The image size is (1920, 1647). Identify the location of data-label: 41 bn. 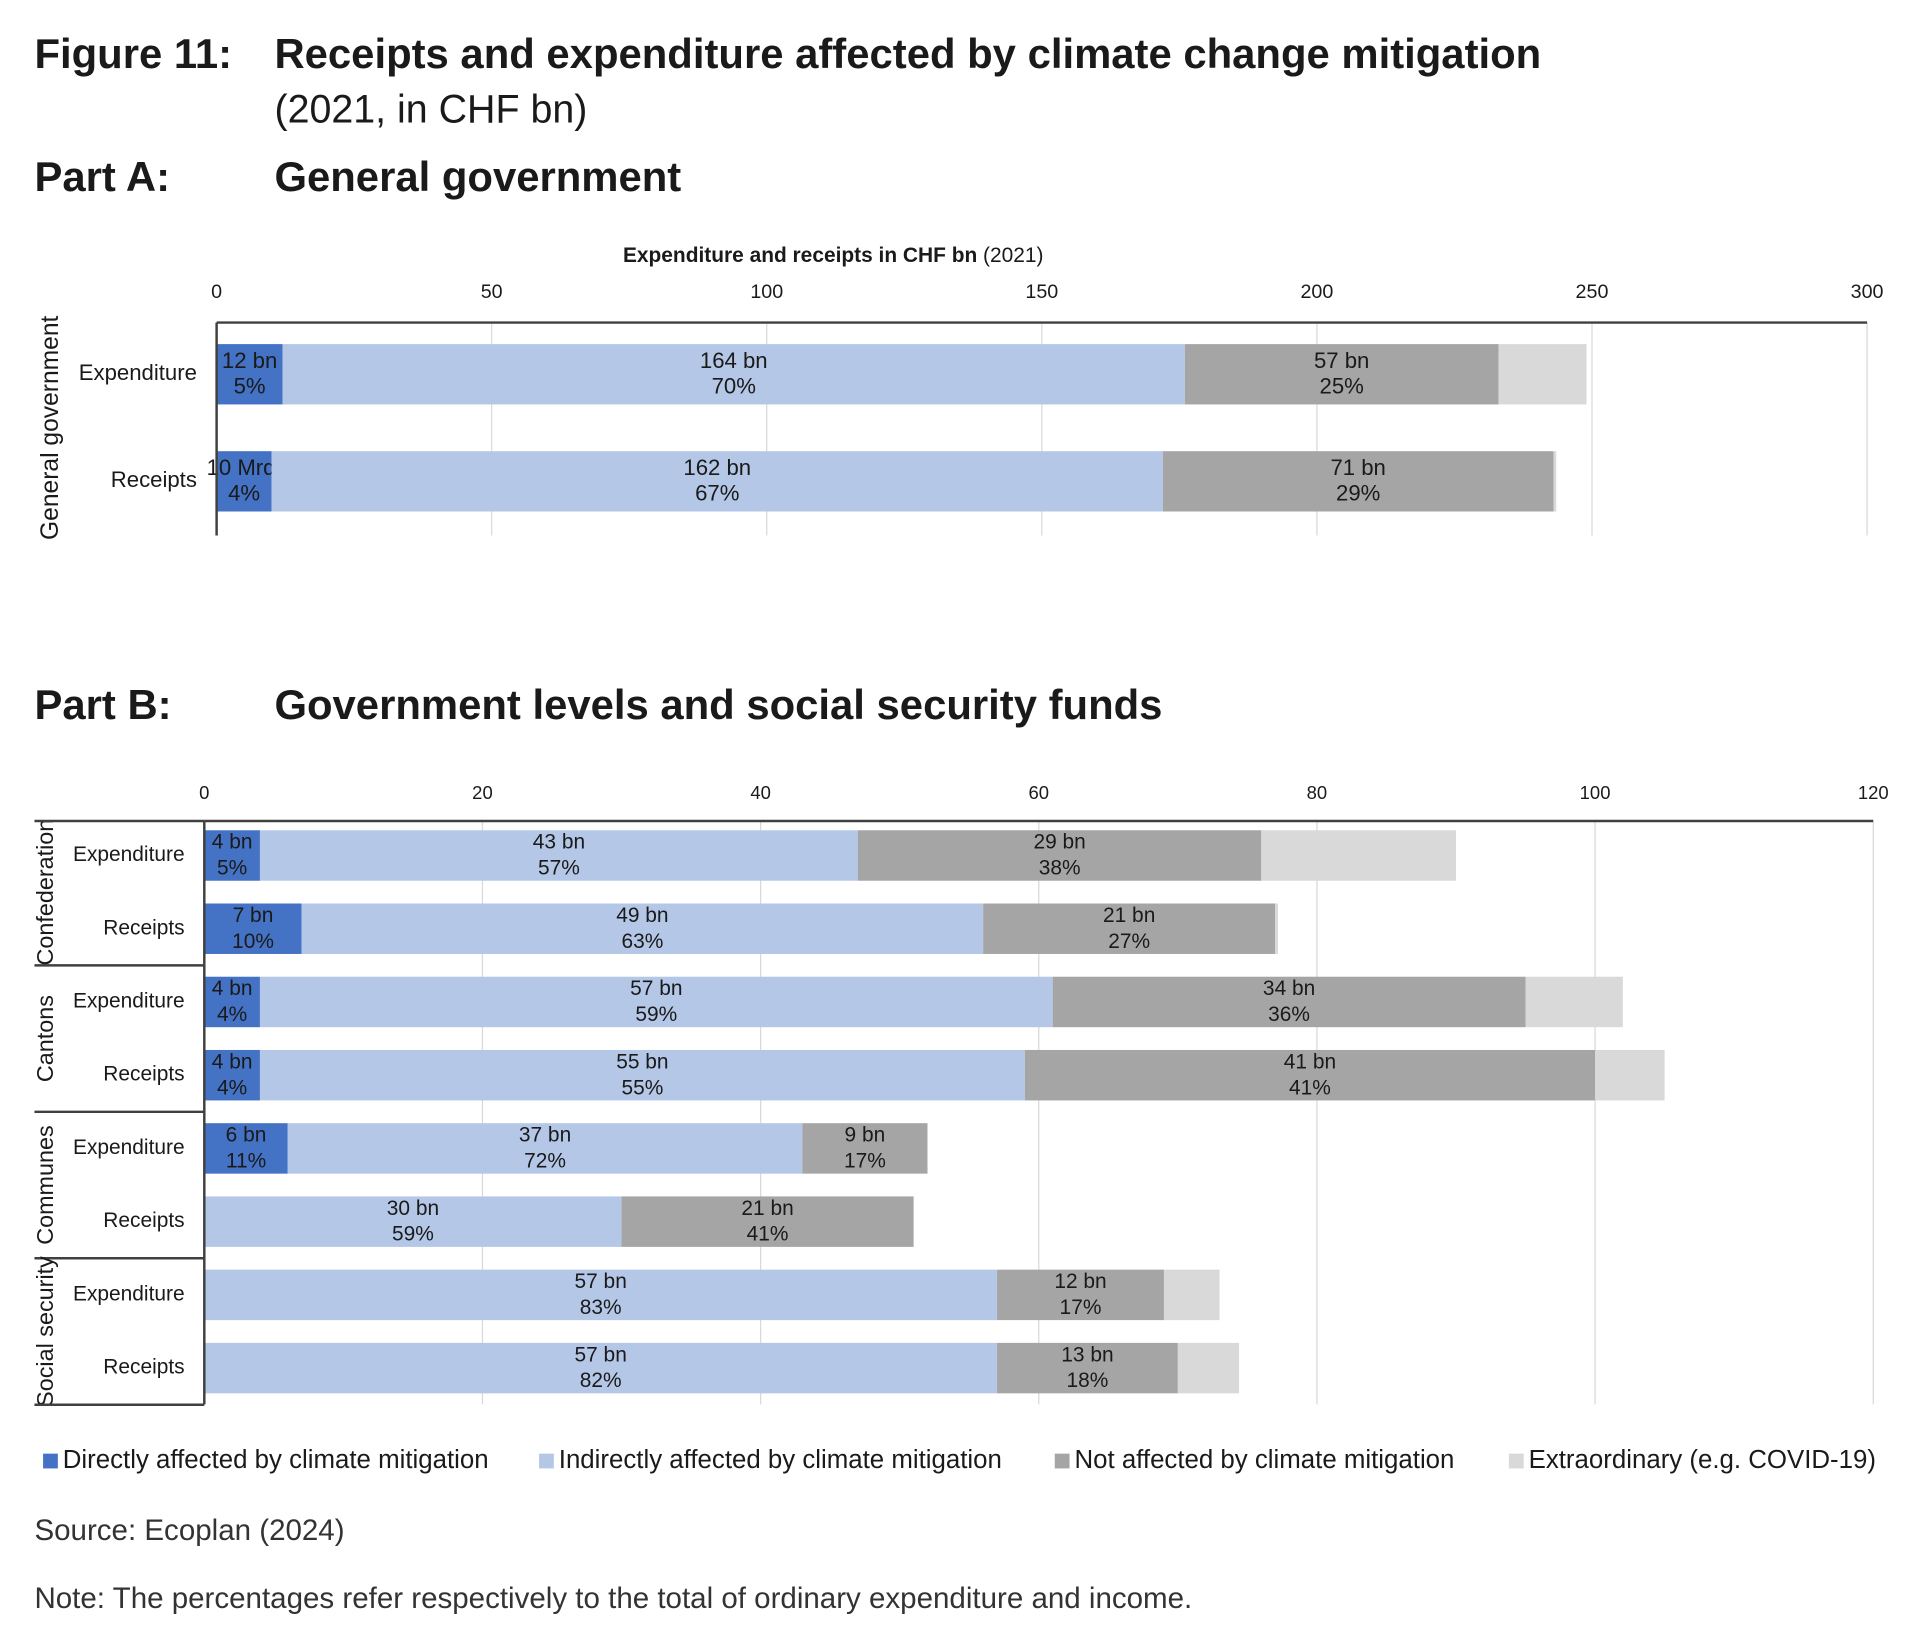
(1310, 1061).